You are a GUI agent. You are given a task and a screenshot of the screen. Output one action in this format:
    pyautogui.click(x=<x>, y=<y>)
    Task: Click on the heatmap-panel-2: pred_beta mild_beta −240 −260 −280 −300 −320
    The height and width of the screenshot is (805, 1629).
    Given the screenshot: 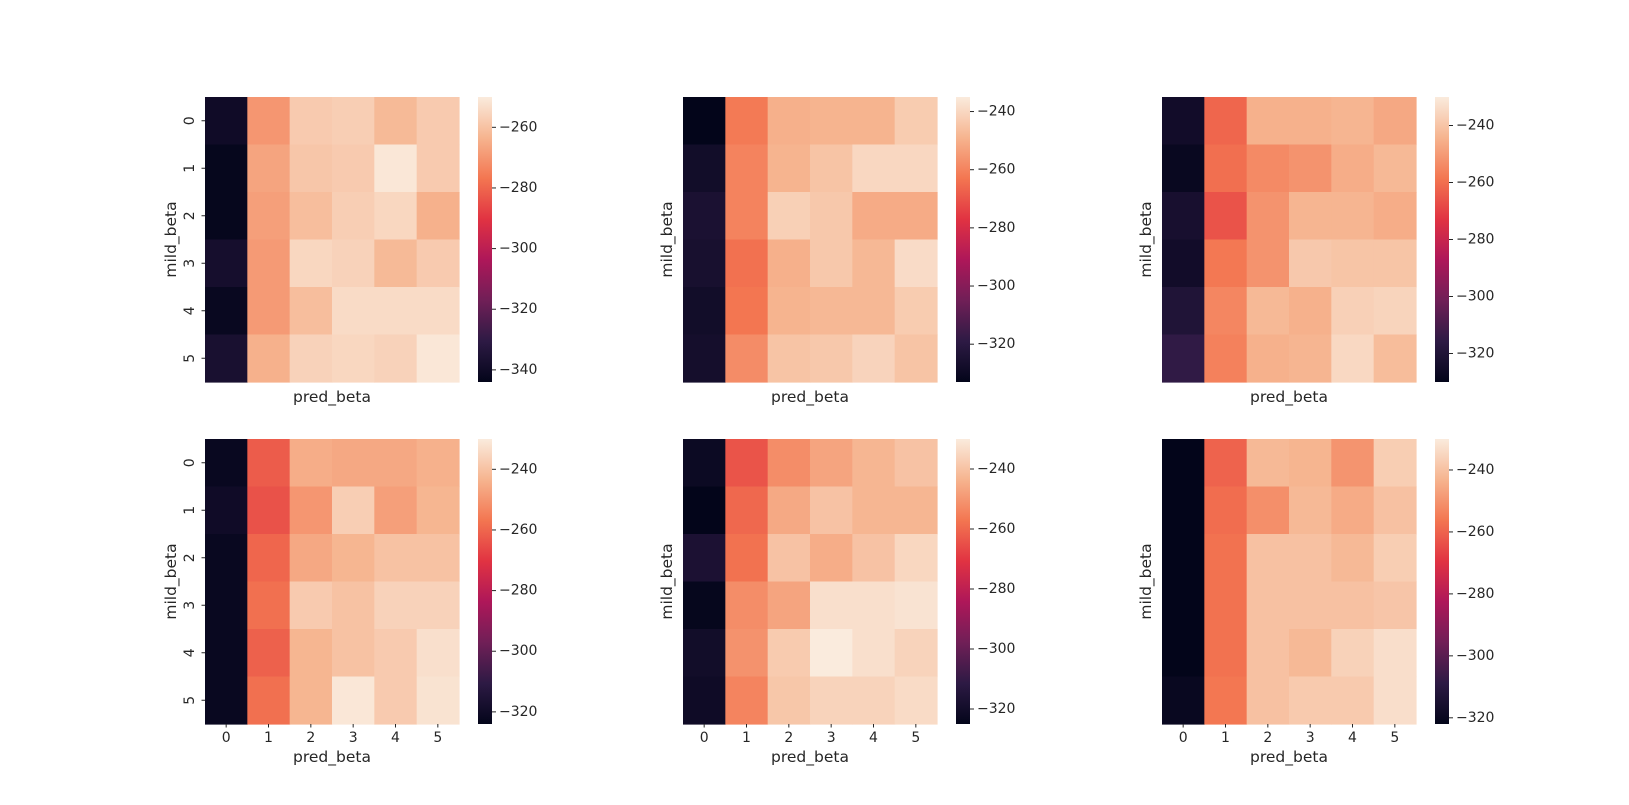 What is the action you would take?
    pyautogui.click(x=836, y=252)
    